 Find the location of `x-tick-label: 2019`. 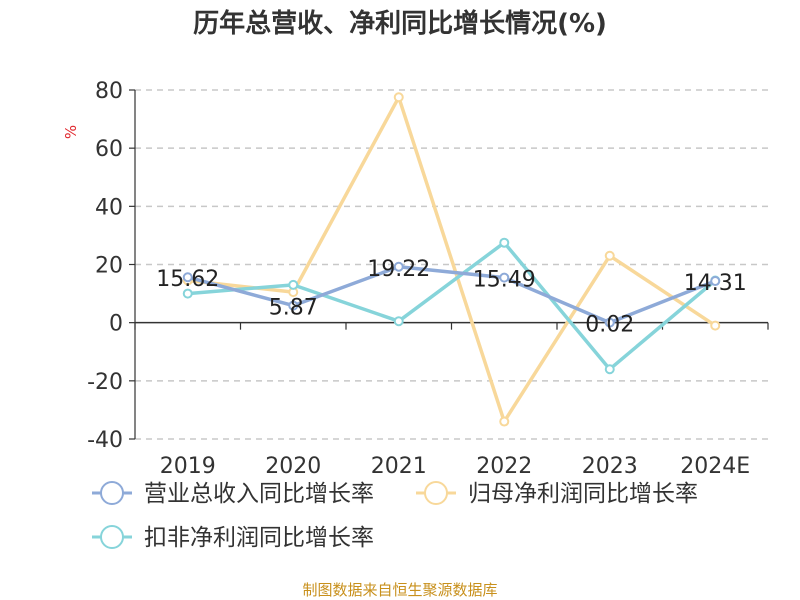

x-tick-label: 2019 is located at coordinates (188, 466).